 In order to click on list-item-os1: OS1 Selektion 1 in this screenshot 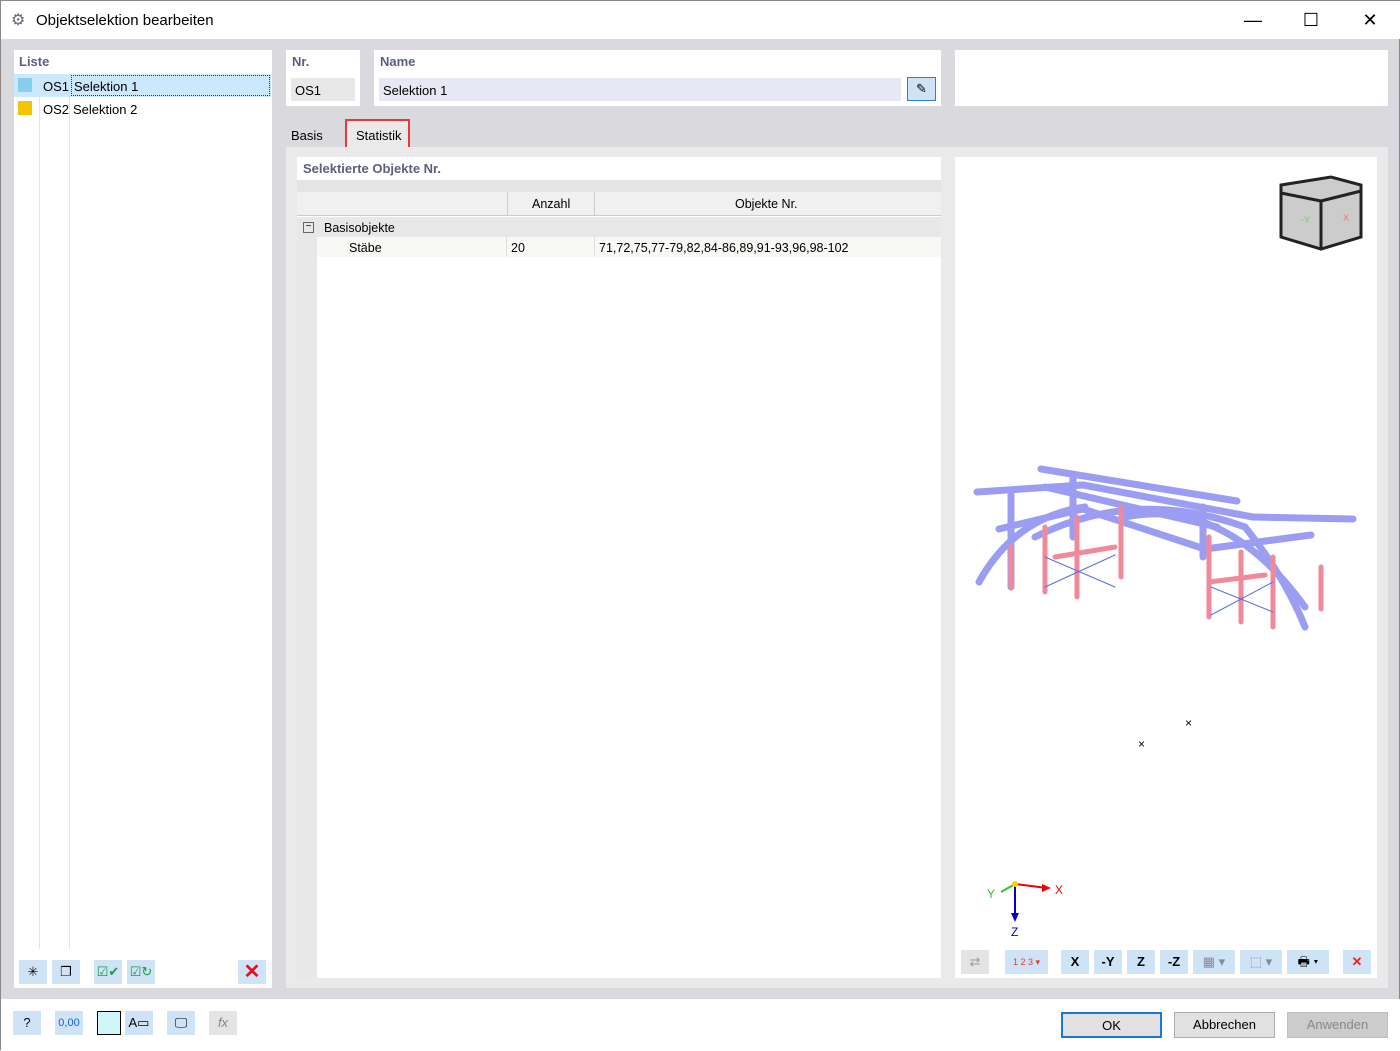, I will do `click(142, 85)`.